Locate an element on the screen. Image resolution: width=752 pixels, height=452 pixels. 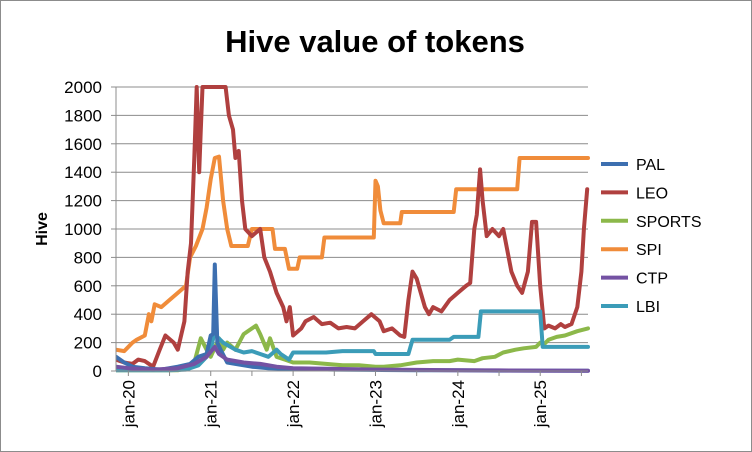
y-tick-label-1: 200 is located at coordinates (88, 343).